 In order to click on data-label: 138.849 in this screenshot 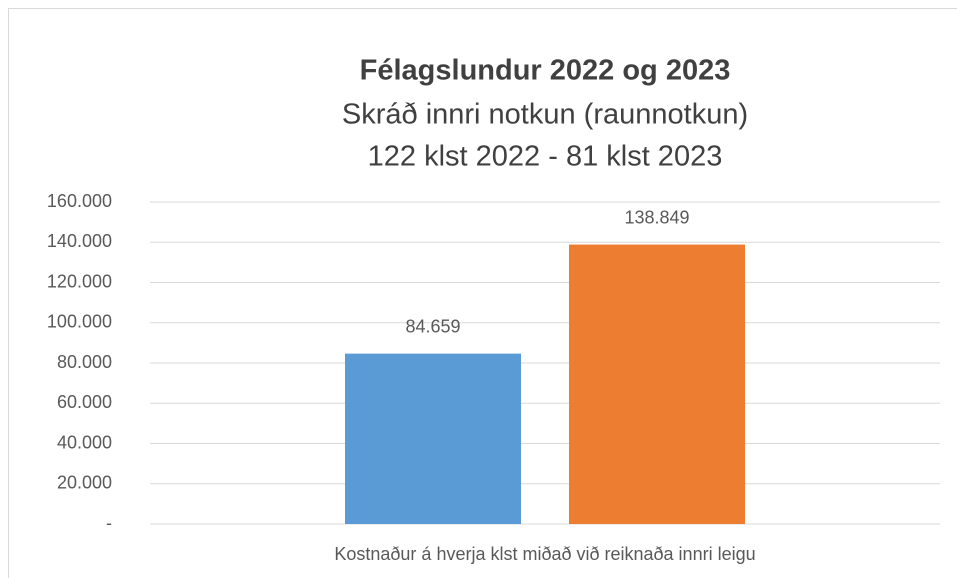, I will do `click(656, 217)`.